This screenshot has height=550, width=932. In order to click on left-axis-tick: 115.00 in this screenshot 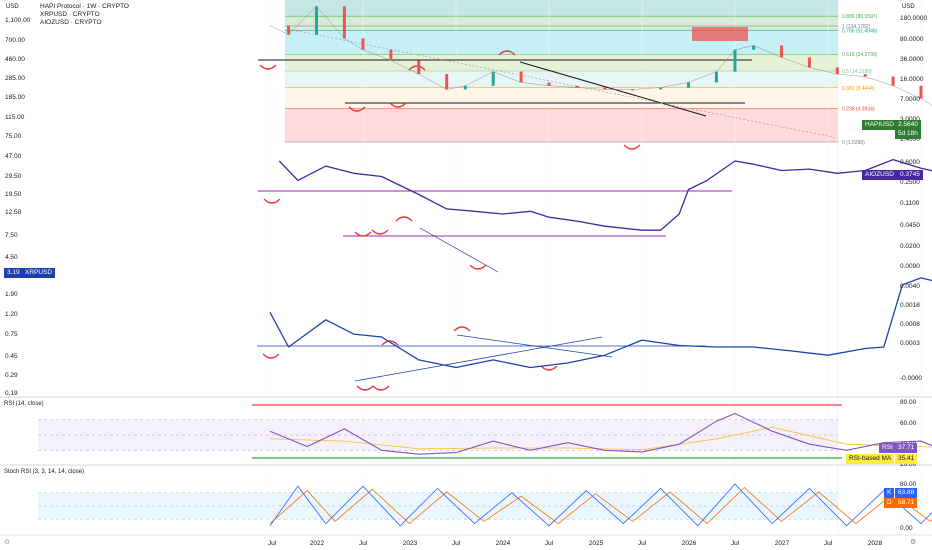, I will do `click(15, 117)`.